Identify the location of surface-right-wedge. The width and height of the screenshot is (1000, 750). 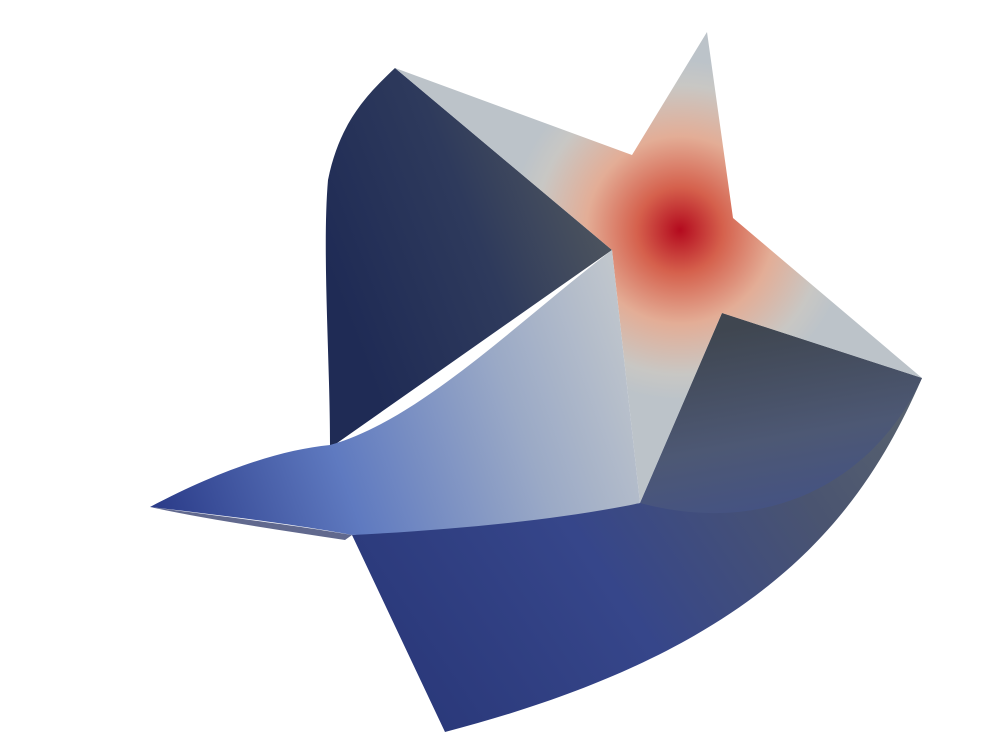
(781, 413).